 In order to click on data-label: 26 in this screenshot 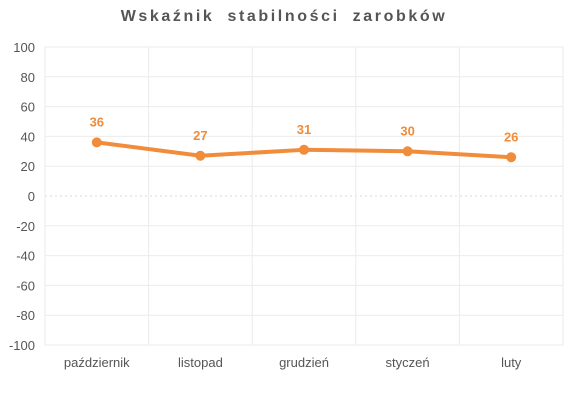, I will do `click(511, 136)`.